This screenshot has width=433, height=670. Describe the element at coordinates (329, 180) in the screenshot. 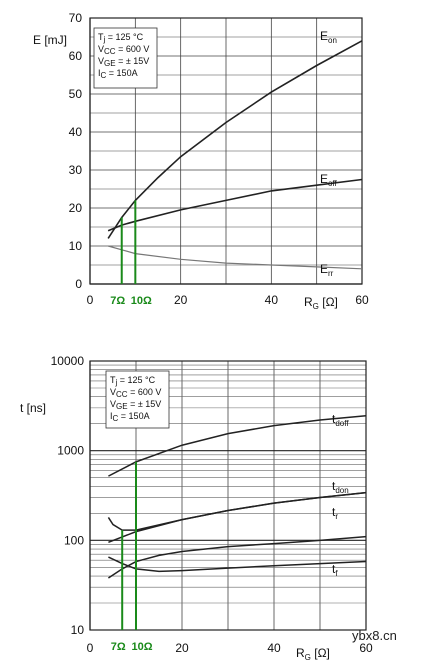

I see `svg-text: Eoff` at that location.